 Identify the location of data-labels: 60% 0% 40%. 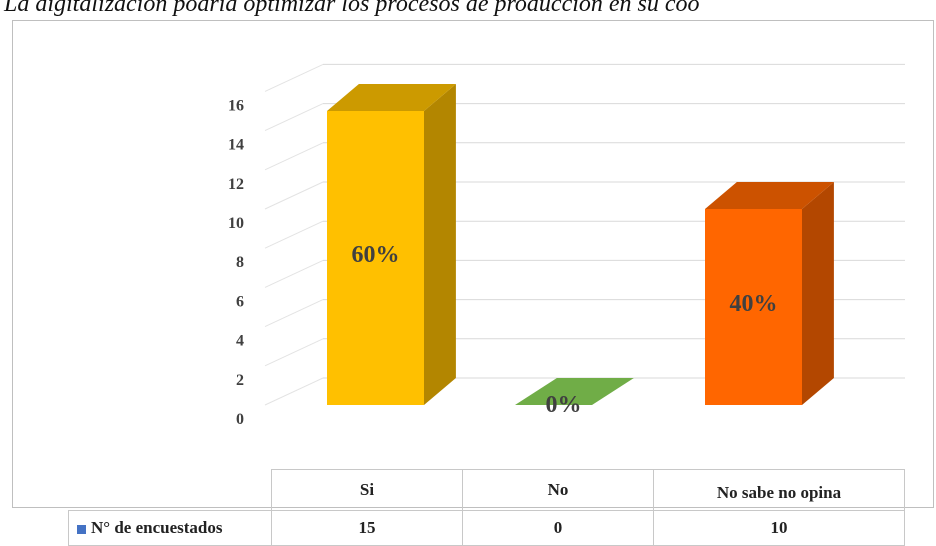
(565, 330).